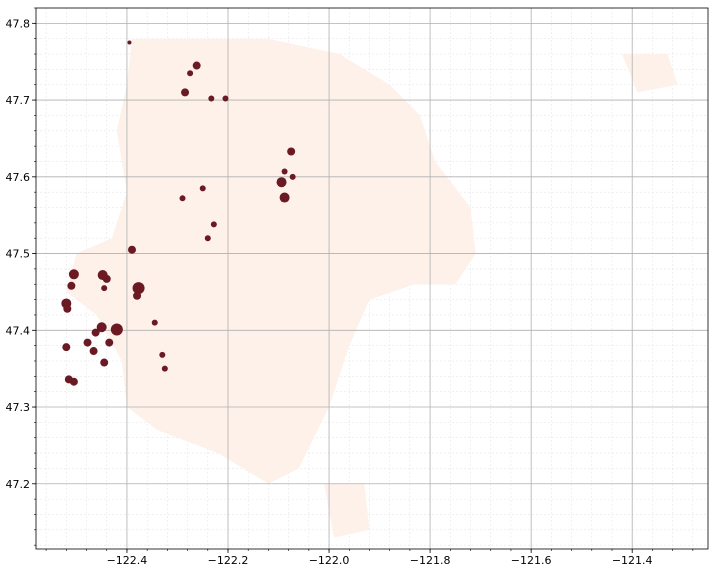  What do you see at coordinates (369, 558) in the screenshot?
I see `x-axis: −122.4 −122.2 −122.0 −121.8 −121.6 −121.4` at bounding box center [369, 558].